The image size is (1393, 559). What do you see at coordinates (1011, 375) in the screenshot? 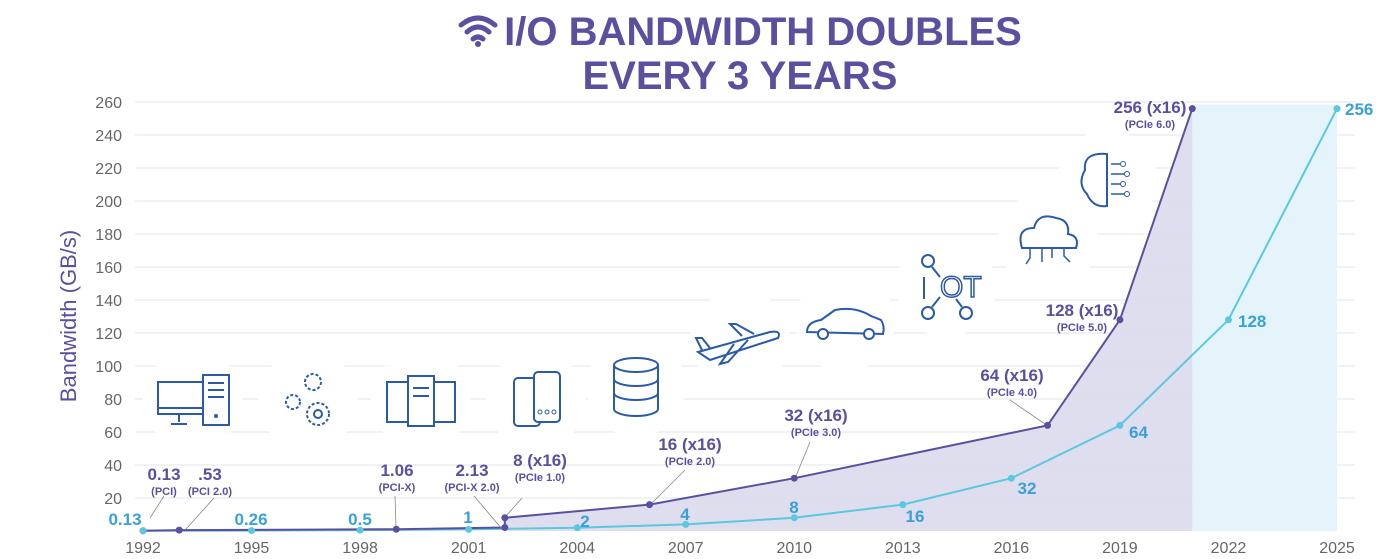
I see `data-label-purple: 64 (x16)` at bounding box center [1011, 375].